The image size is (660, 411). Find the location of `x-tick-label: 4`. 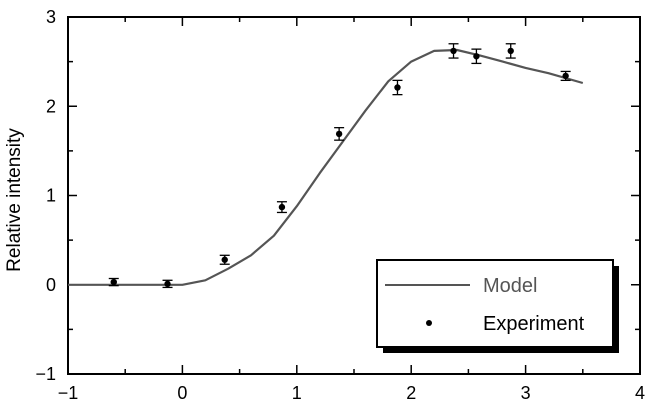

x-tick-label: 4 is located at coordinates (640, 393).